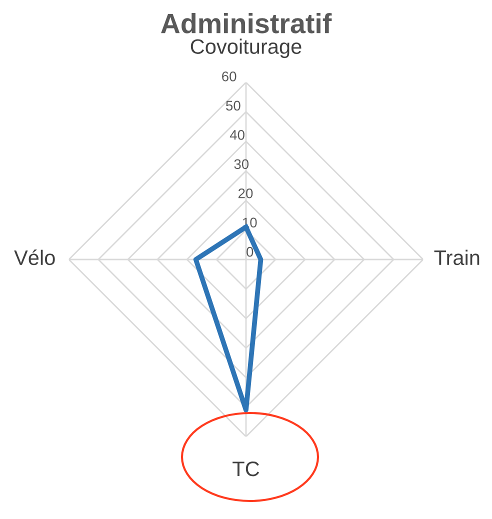 The image size is (492, 519). I want to click on y-tick-label: 20, so click(245, 193).